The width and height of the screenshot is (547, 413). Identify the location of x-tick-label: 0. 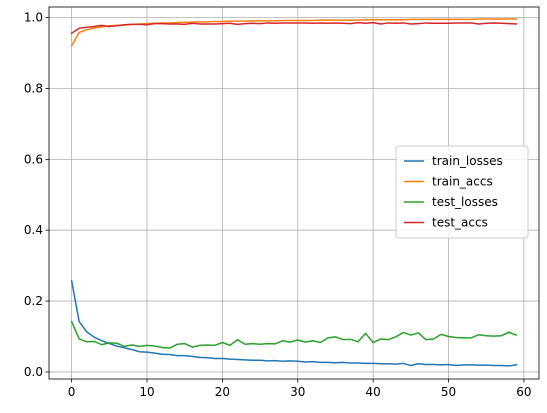
(72, 392).